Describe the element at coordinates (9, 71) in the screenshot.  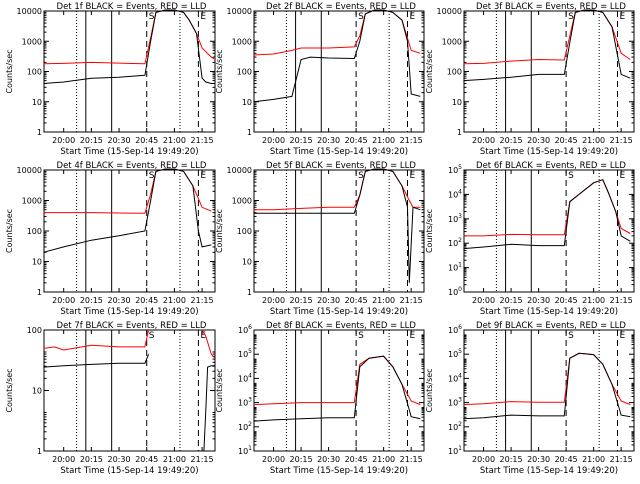
I see `y-axis-label: Counts/sec` at that location.